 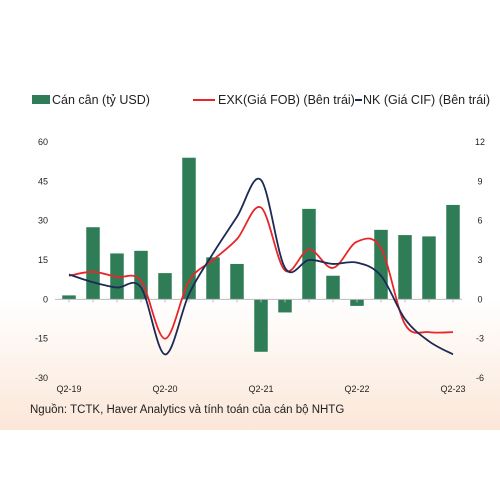 What do you see at coordinates (480, 142) in the screenshot?
I see `right-axis-tick-label: 12` at bounding box center [480, 142].